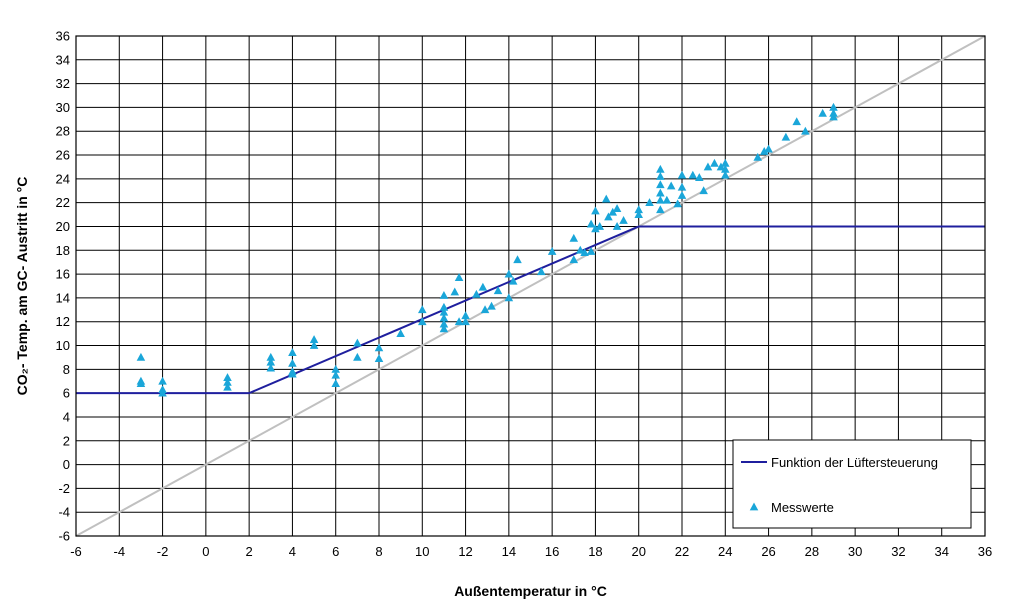 This screenshot has height=615, width=1024. What do you see at coordinates (63, 297) in the screenshot?
I see `y-tick-label: 14` at bounding box center [63, 297].